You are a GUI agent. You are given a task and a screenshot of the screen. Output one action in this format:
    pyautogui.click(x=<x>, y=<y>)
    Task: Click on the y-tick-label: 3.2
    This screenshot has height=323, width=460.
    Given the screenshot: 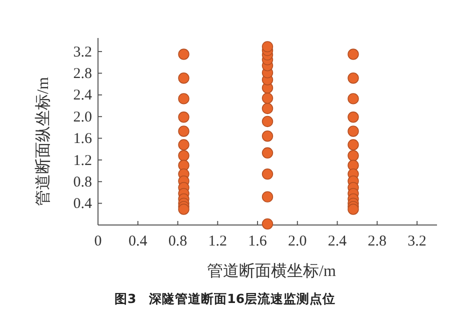 What is the action you would take?
    pyautogui.click(x=82, y=52)
    